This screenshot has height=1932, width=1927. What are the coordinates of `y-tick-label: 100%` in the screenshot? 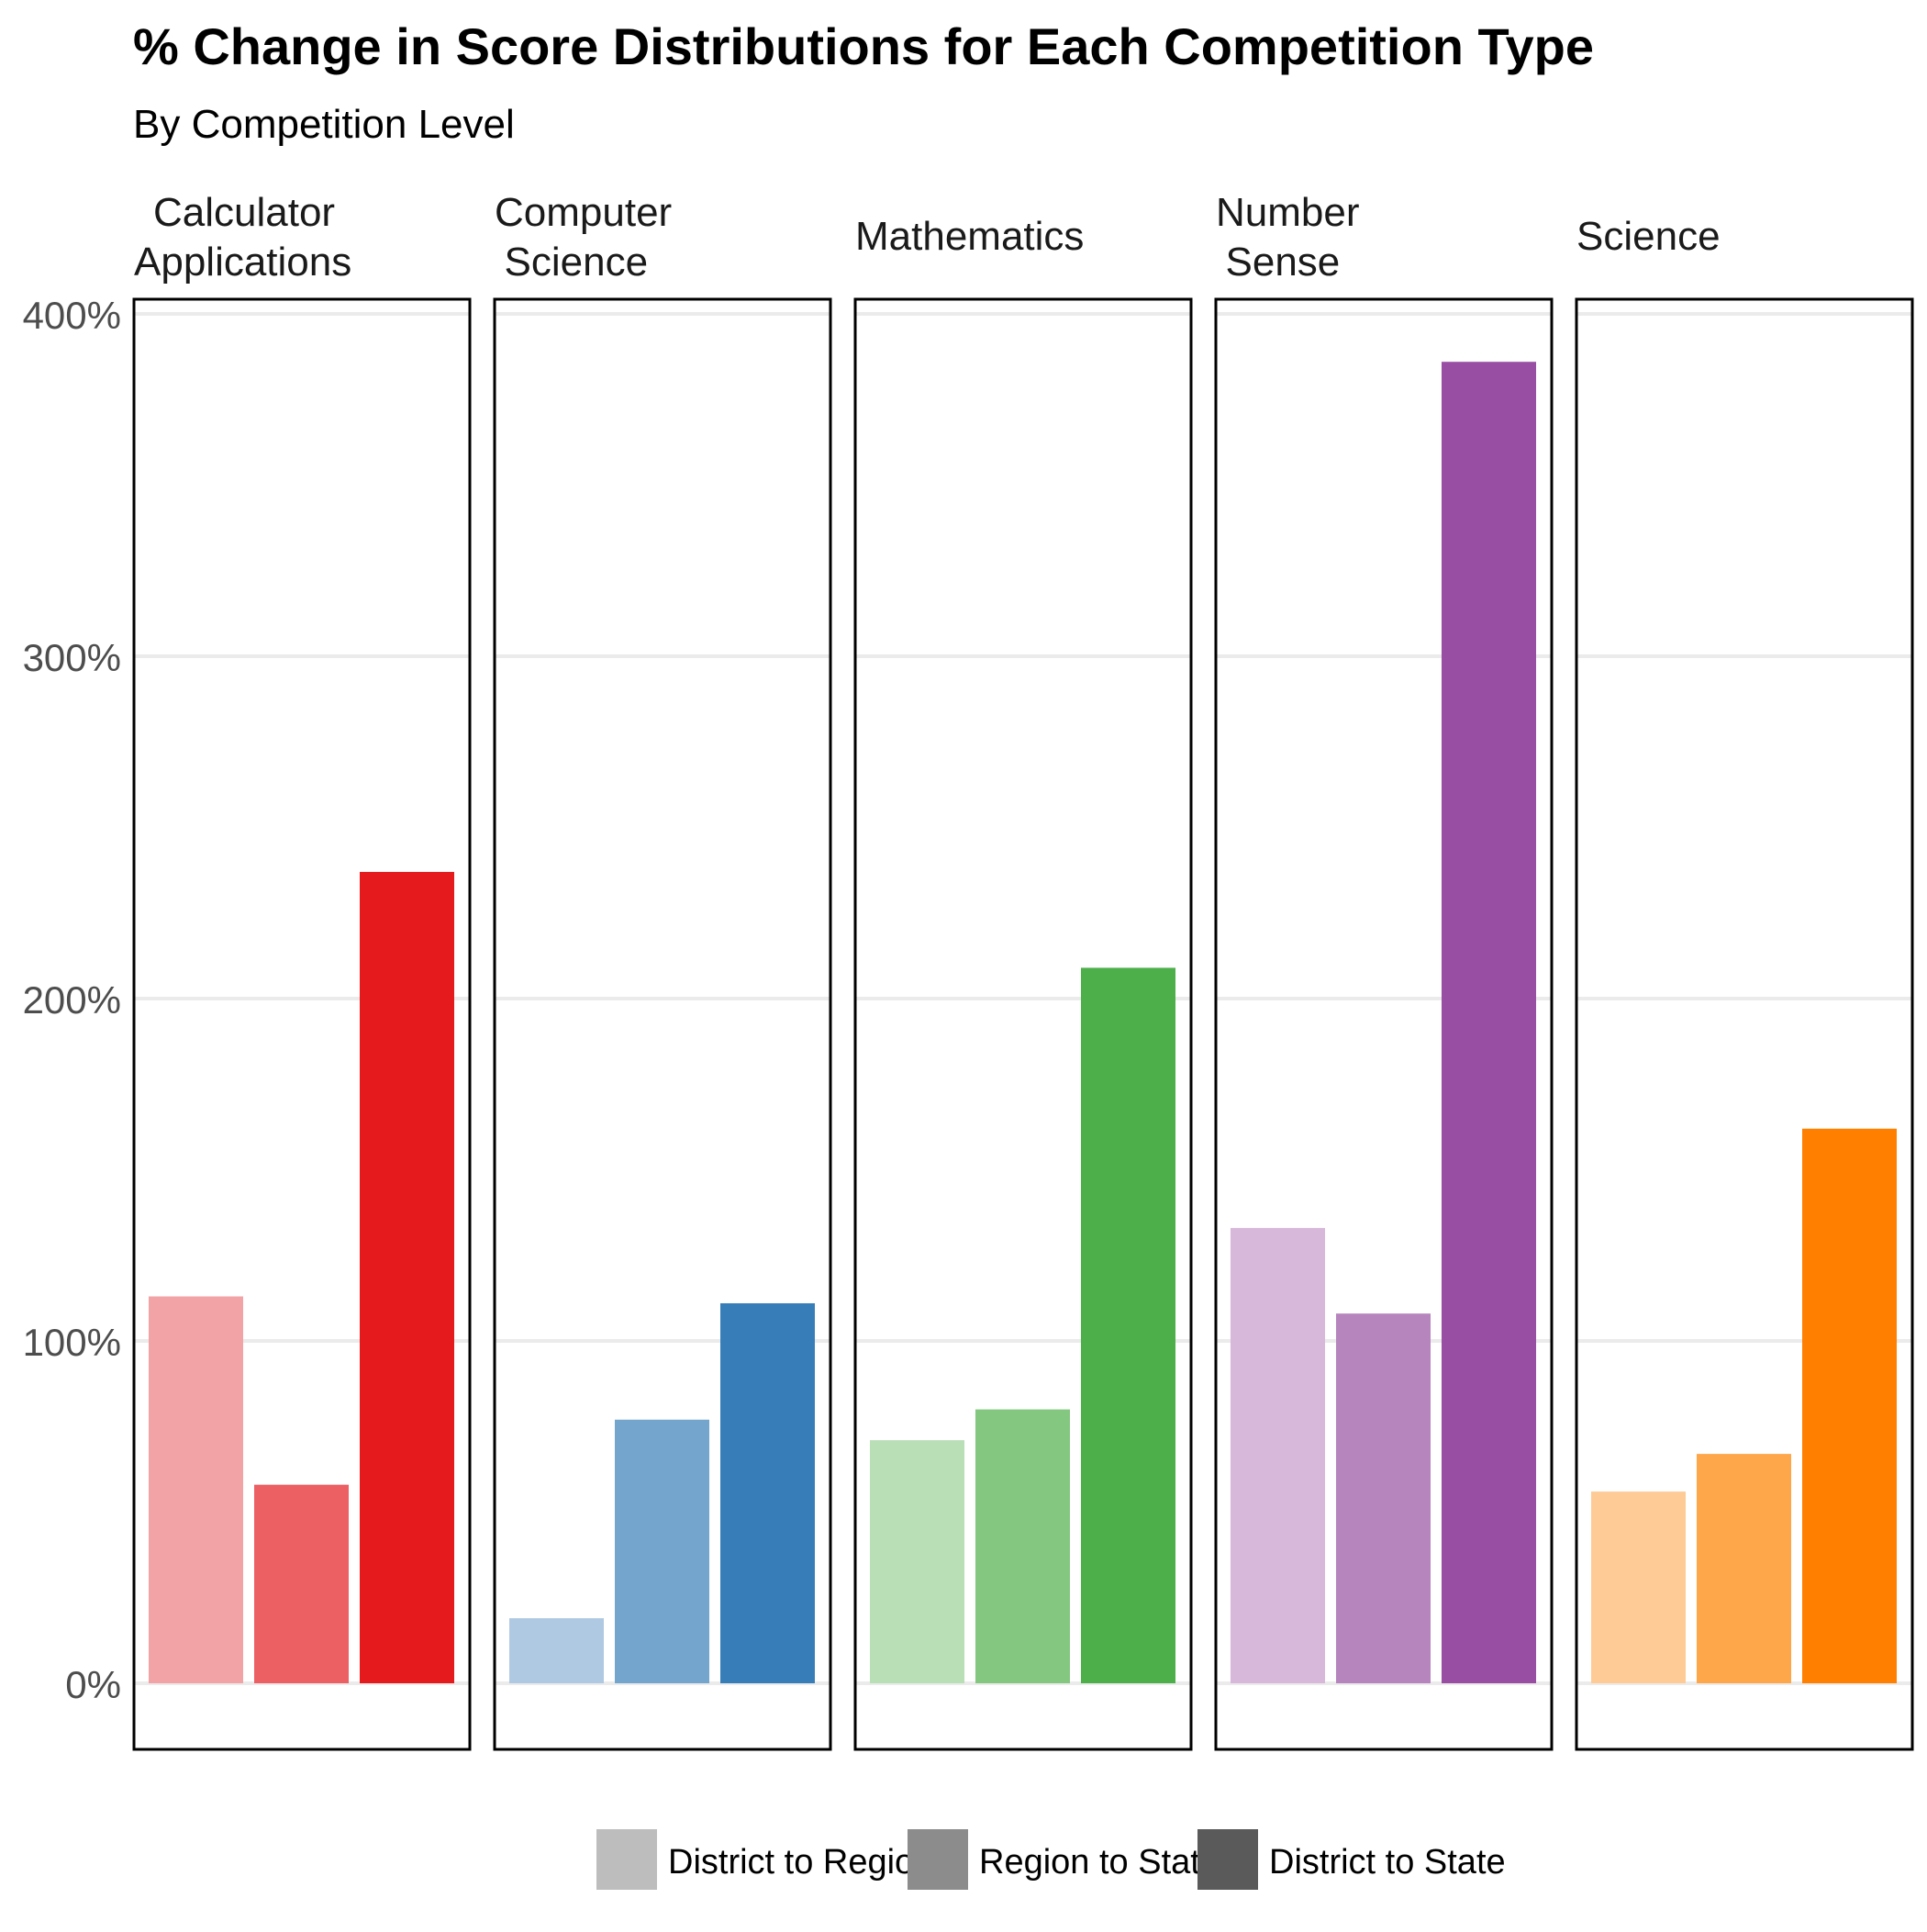 It's located at (72, 1342).